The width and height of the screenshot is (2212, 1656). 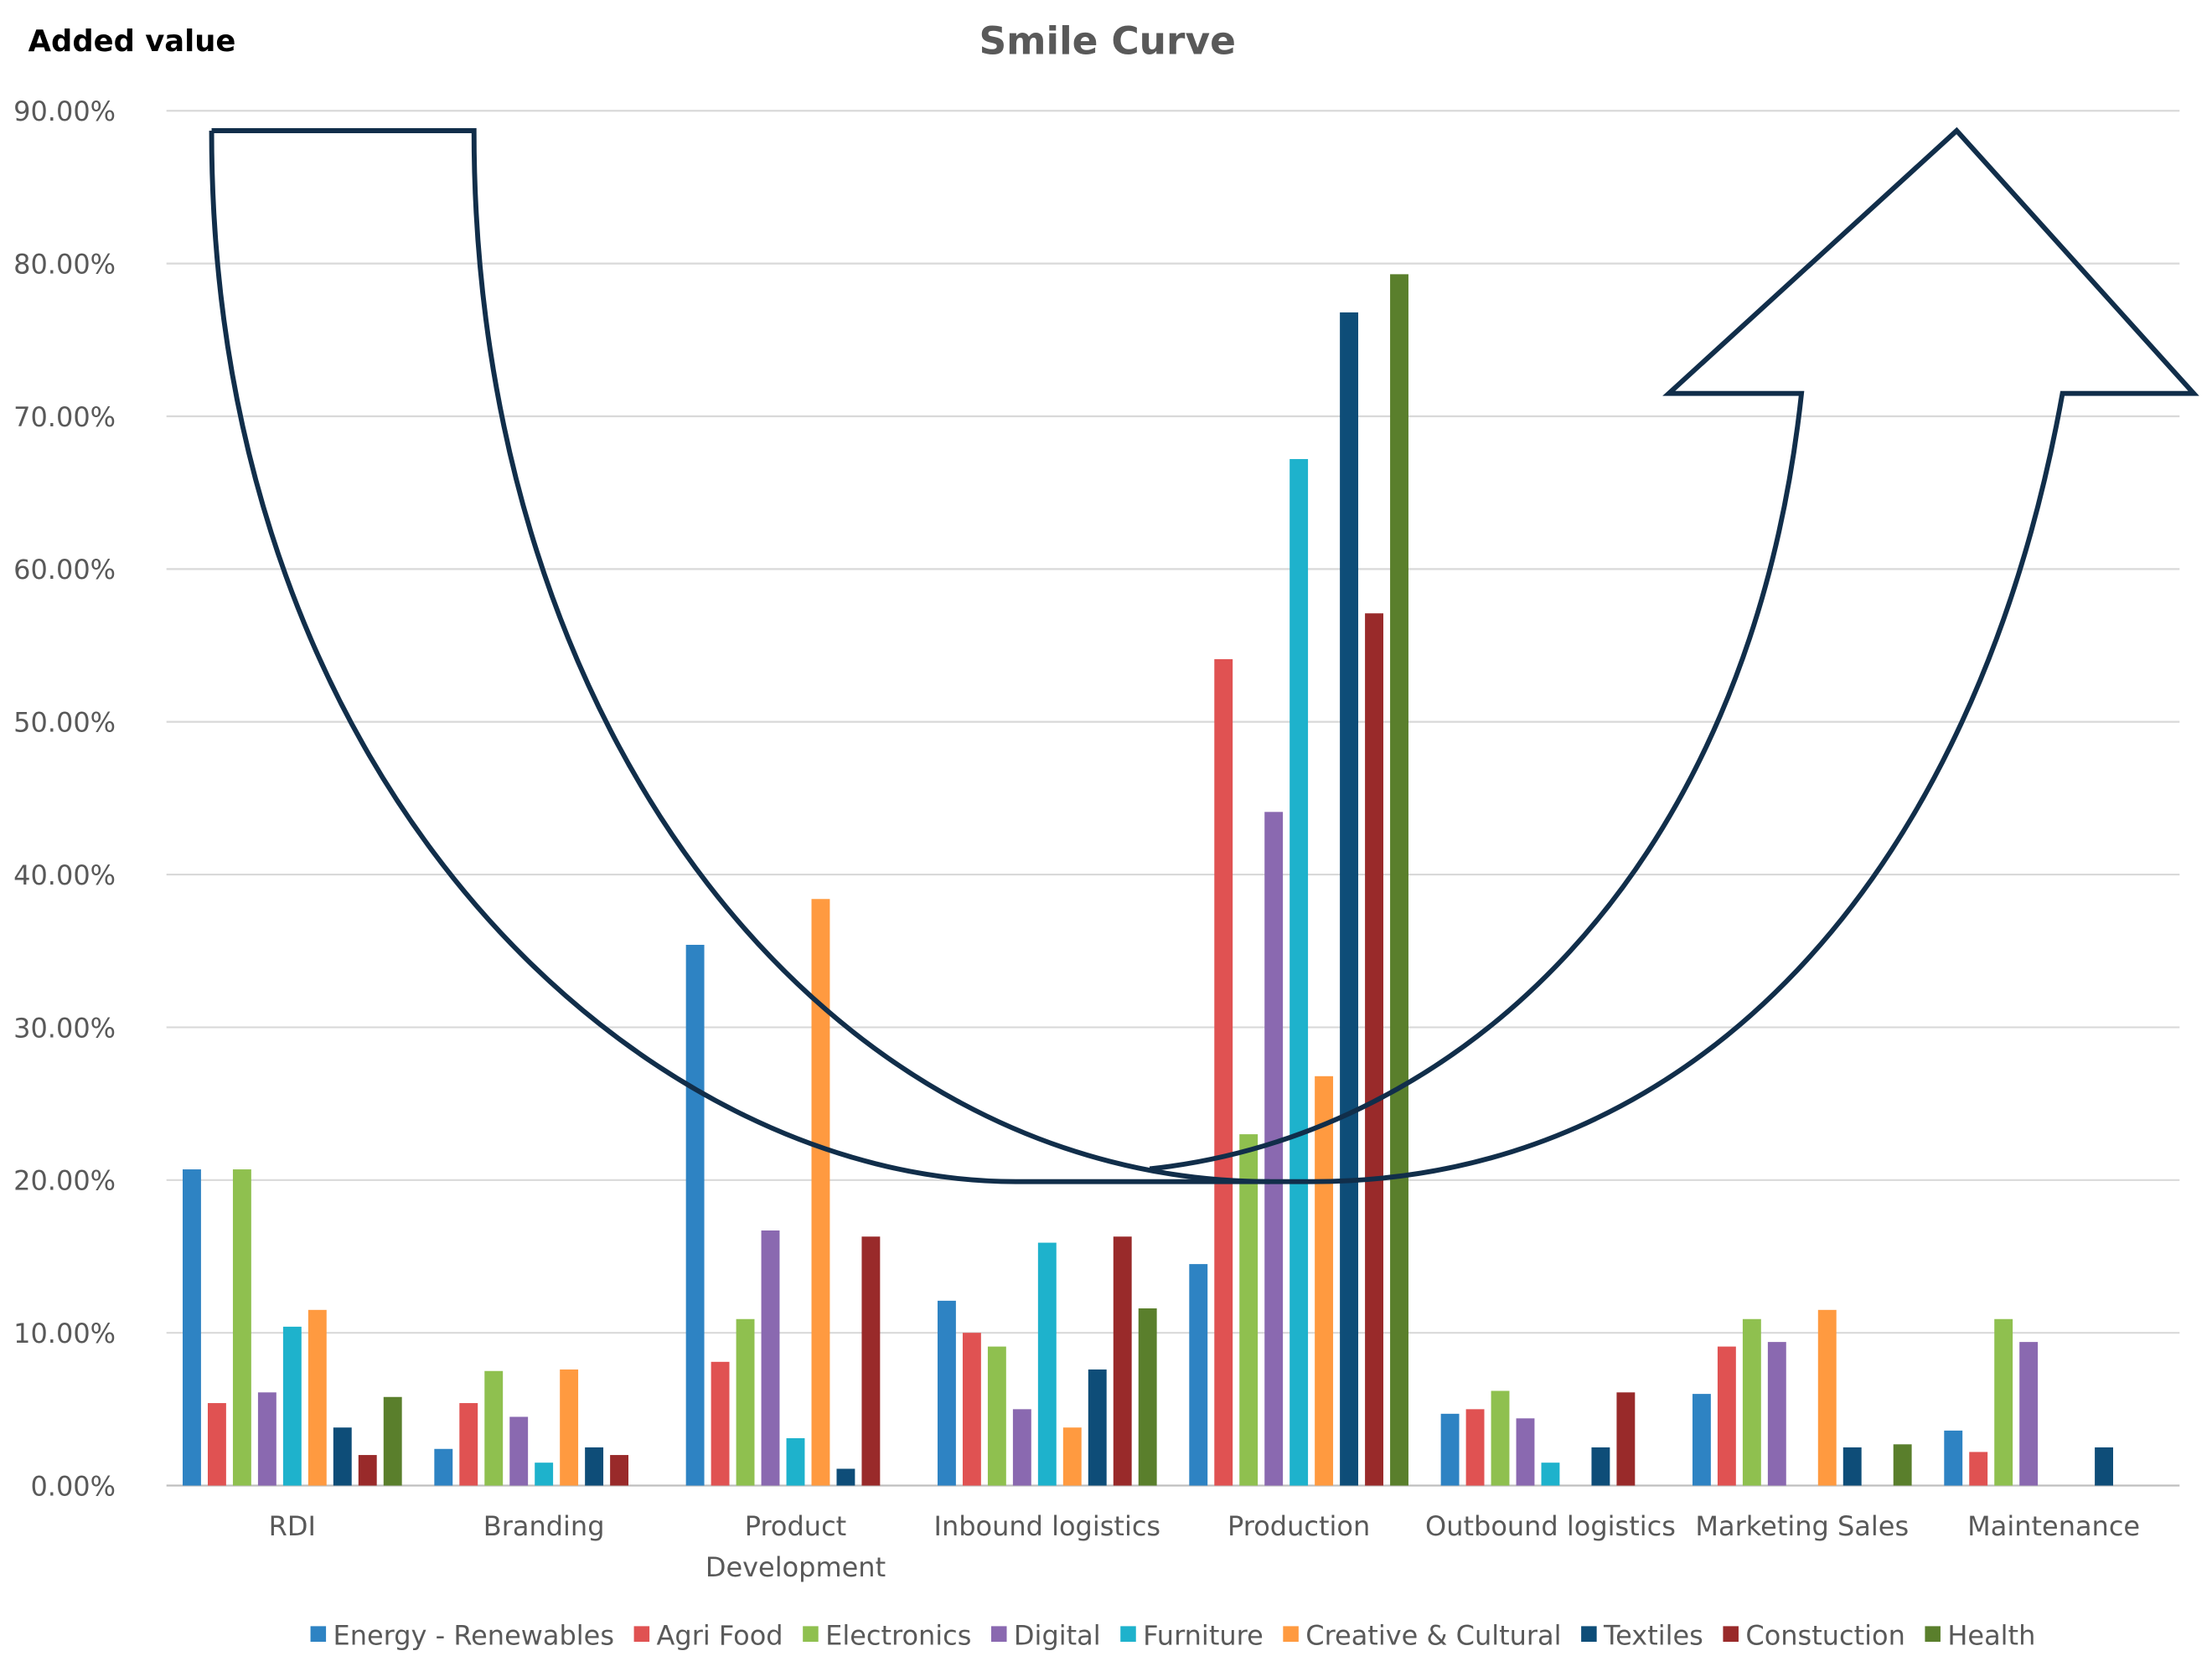 What do you see at coordinates (132, 41) in the screenshot?
I see `y-axis-label: Added value` at bounding box center [132, 41].